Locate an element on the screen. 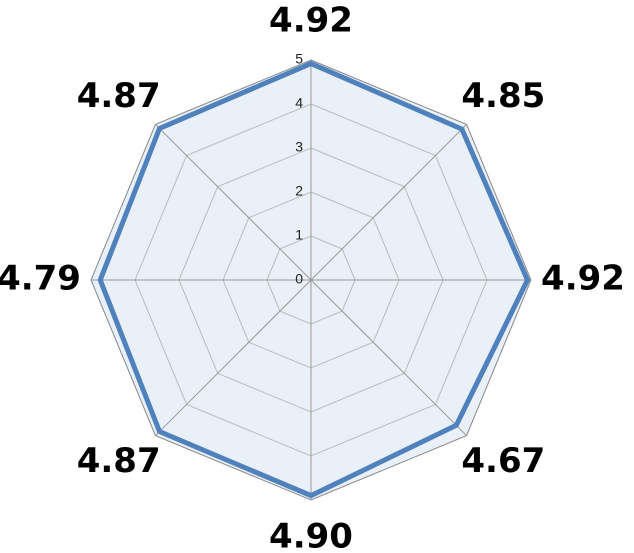 The width and height of the screenshot is (634, 553). data-label: 4.79 is located at coordinates (40, 279).